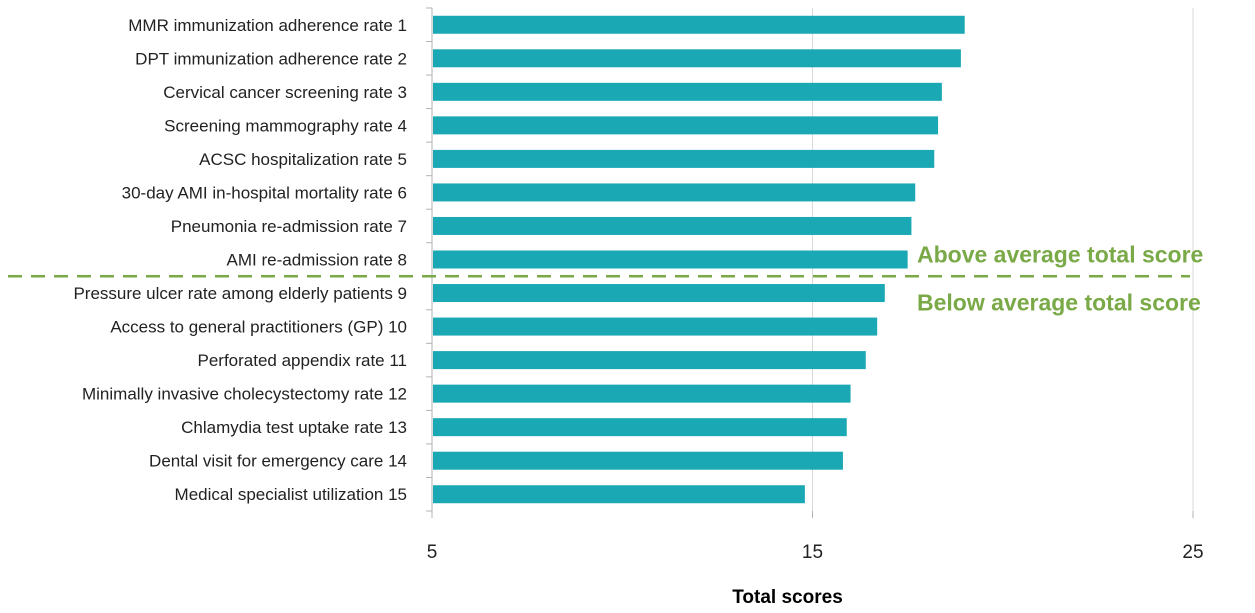 This screenshot has height=613, width=1255. What do you see at coordinates (267, 25) in the screenshot?
I see `category-label: MMR immunization adherence rate 1` at bounding box center [267, 25].